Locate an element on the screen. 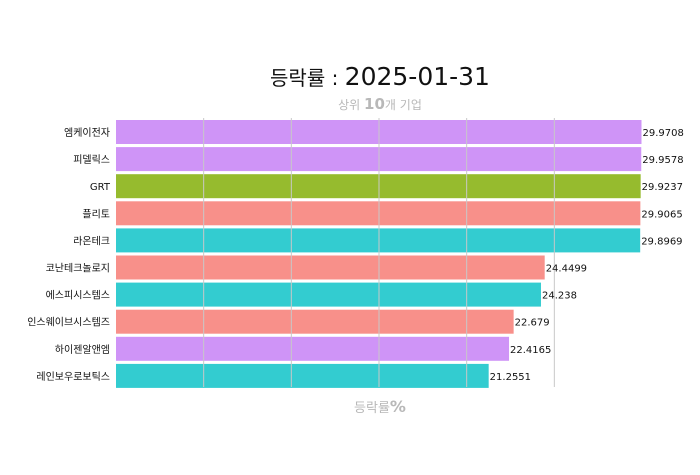 This screenshot has width=700, height=475. chart-title: 등락률 : 2025-01-31 is located at coordinates (350, 76).